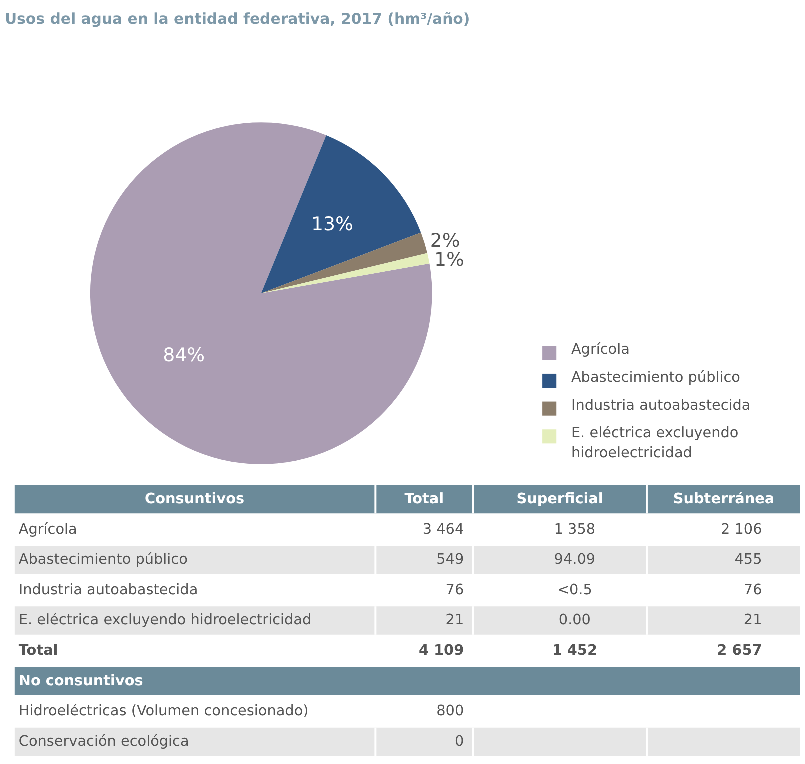  What do you see at coordinates (656, 378) in the screenshot?
I see `legend-label: Abastecimiento público` at bounding box center [656, 378].